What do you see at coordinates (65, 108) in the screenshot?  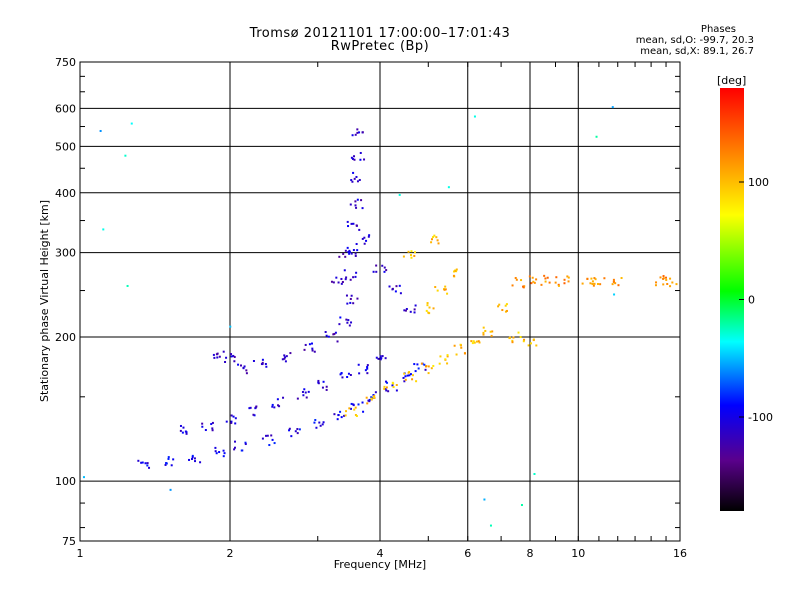 I see `y-tick-label: 600` at bounding box center [65, 108].